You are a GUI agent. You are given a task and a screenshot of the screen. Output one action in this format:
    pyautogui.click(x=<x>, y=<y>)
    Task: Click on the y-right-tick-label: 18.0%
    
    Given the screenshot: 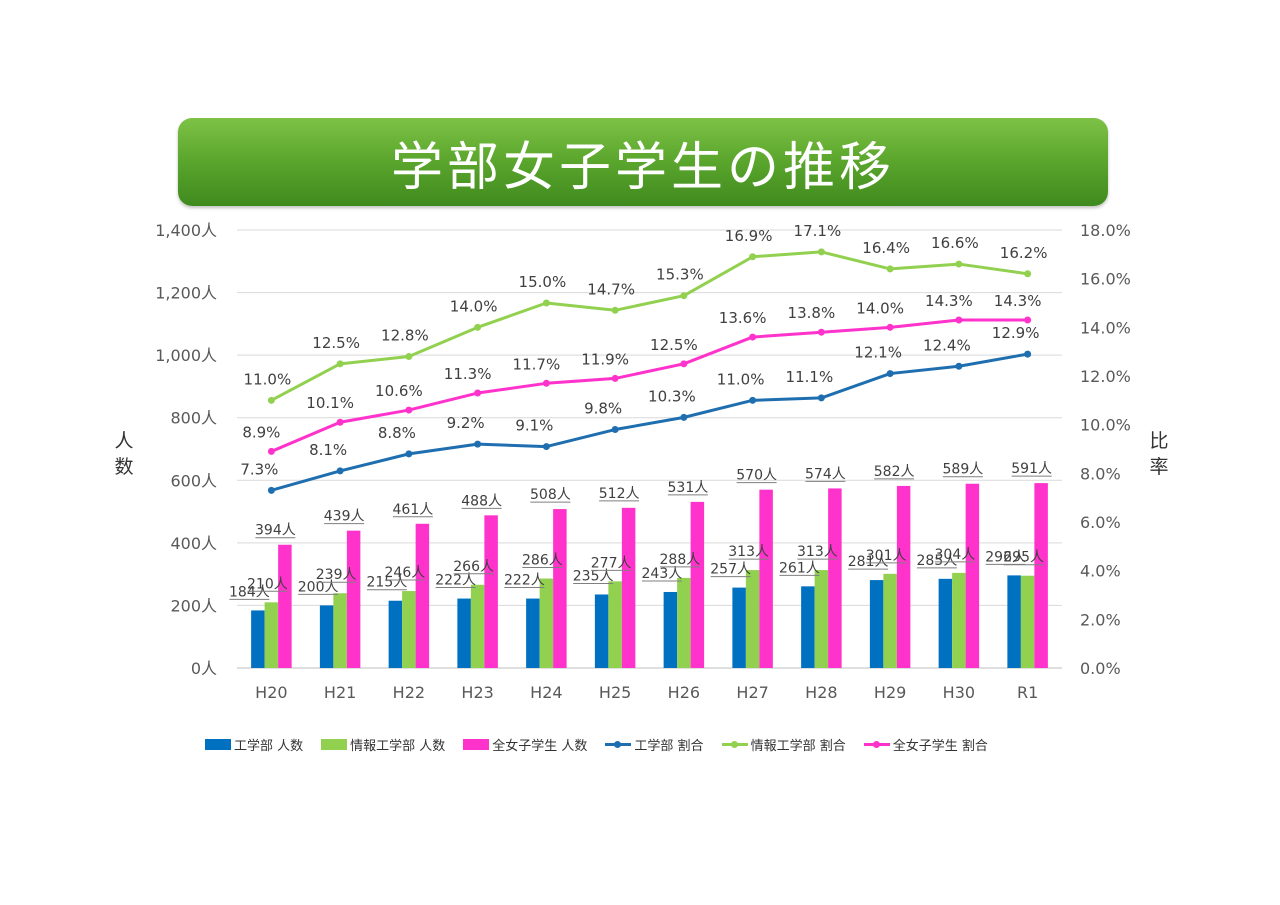 What is the action you would take?
    pyautogui.click(x=1105, y=230)
    